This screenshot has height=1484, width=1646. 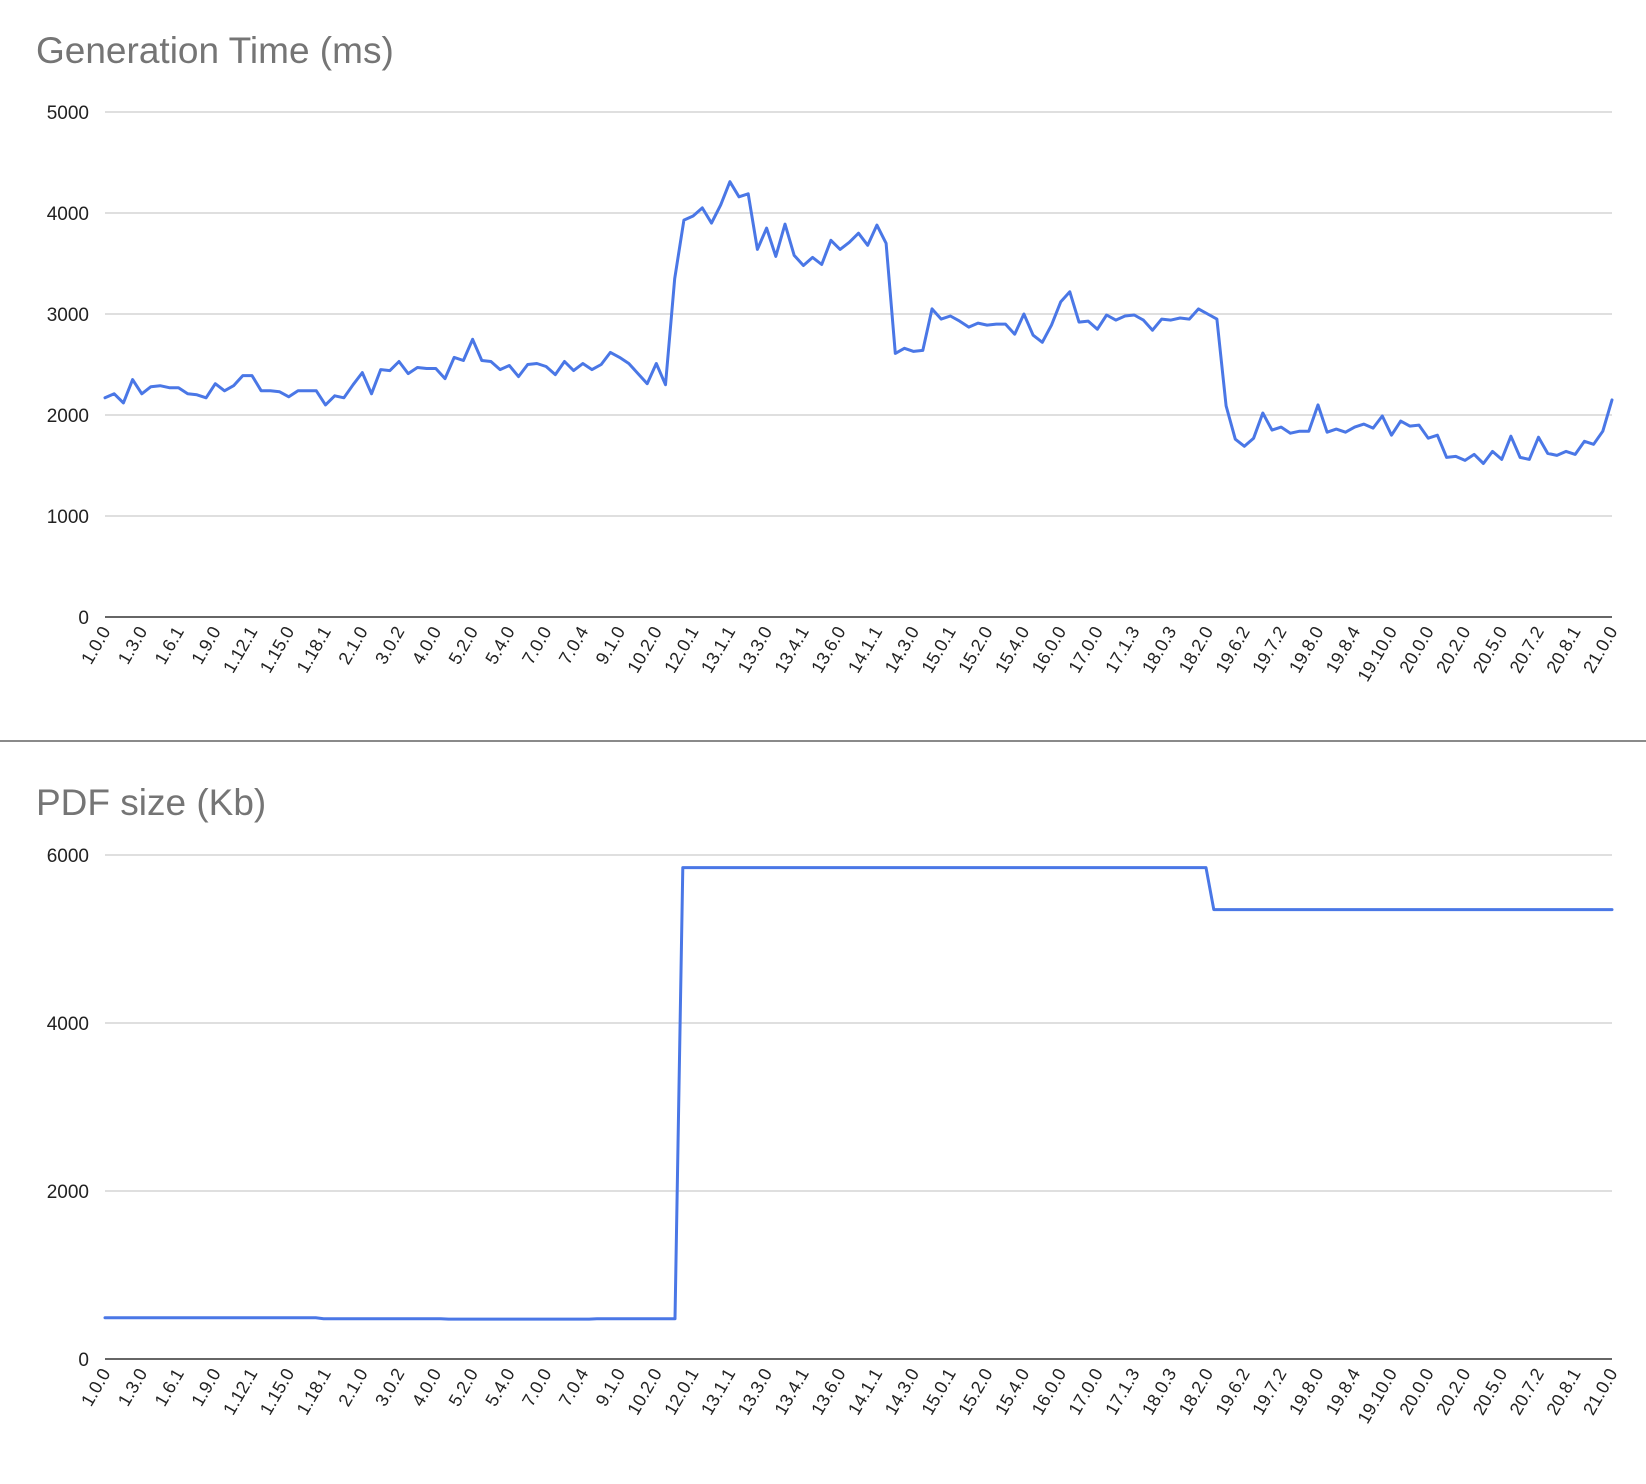 What do you see at coordinates (823, 741) in the screenshot?
I see `panel-divider` at bounding box center [823, 741].